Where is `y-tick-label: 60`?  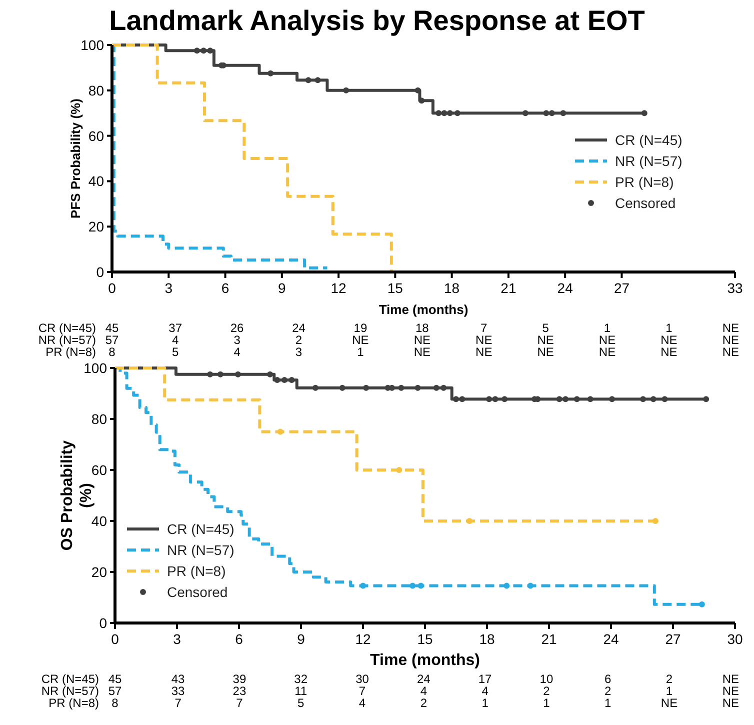
y-tick-label: 60 is located at coordinates (99, 470).